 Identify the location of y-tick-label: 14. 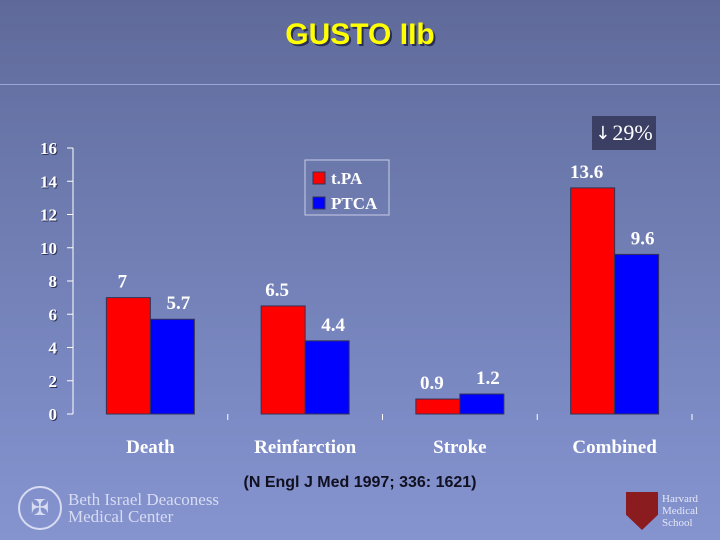
(49, 181).